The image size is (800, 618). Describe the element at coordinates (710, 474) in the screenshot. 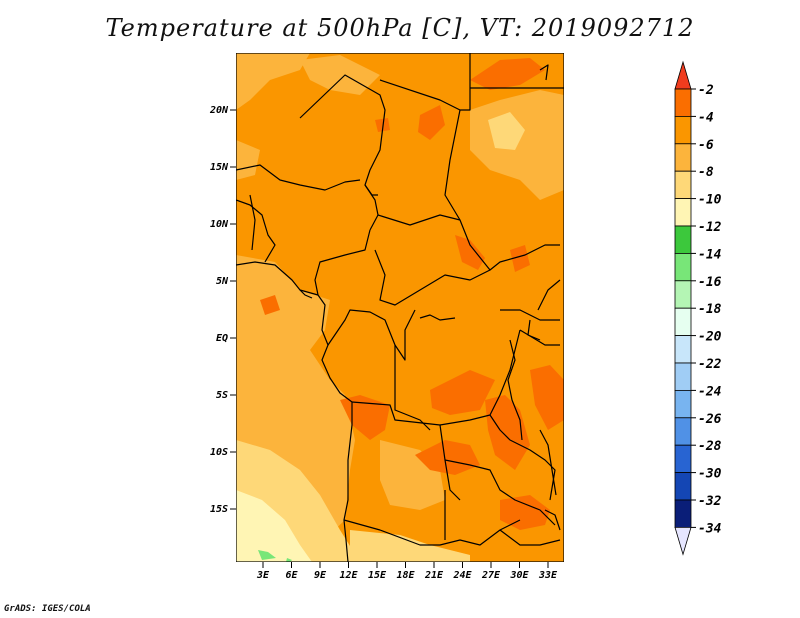

I see `colorbar-label: -30` at that location.